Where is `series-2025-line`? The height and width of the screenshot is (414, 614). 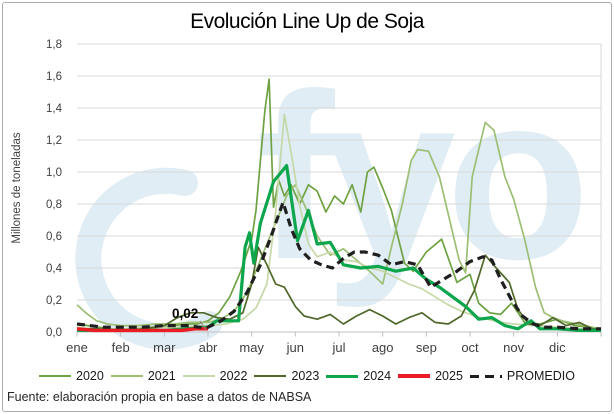
series-2025-line is located at coordinates (142, 330).